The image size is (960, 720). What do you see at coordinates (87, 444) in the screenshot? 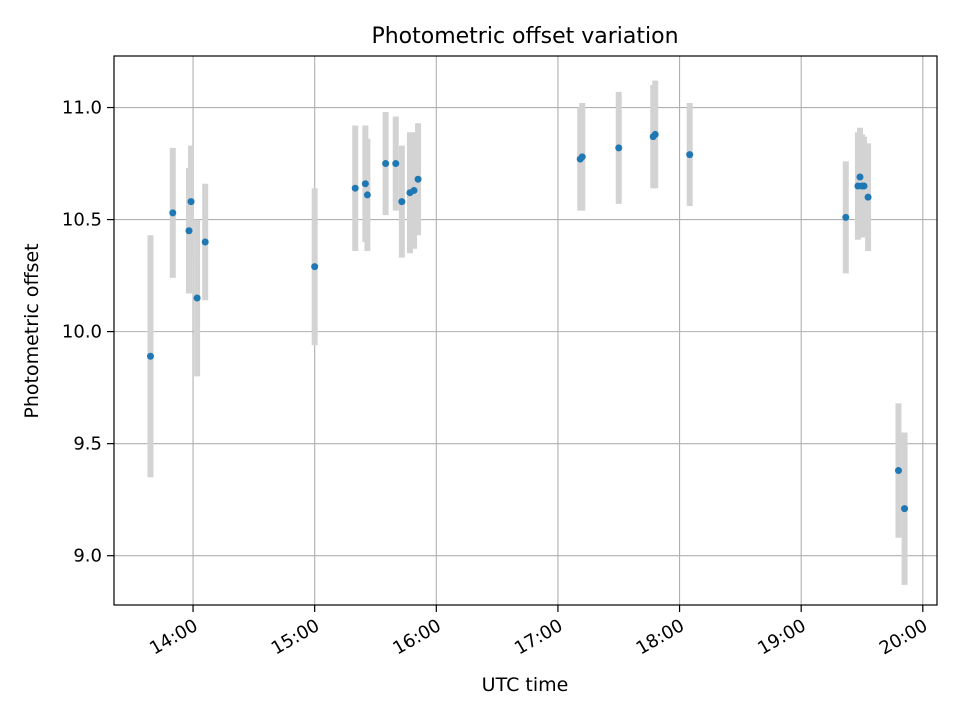
I see `y-tick-label: 9.5` at bounding box center [87, 444].